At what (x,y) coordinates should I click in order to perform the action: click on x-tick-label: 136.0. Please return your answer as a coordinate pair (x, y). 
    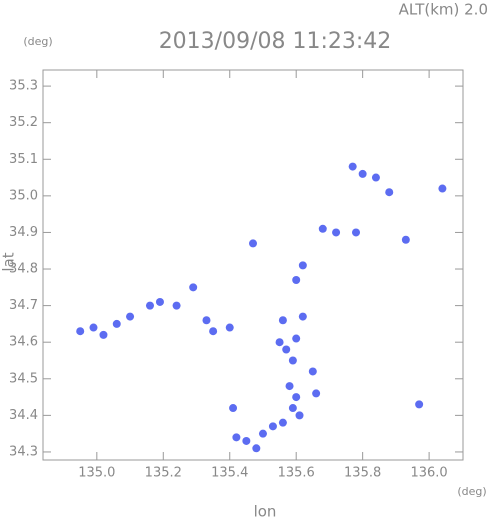
    Looking at the image, I should click on (428, 473).